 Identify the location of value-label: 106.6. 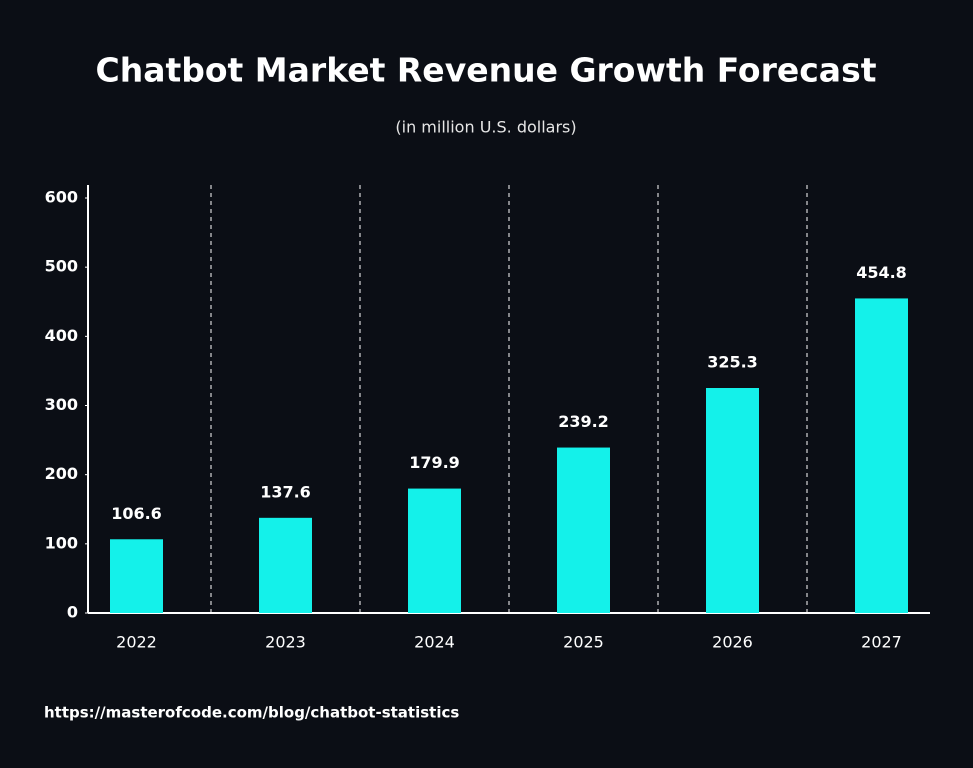
(136, 513).